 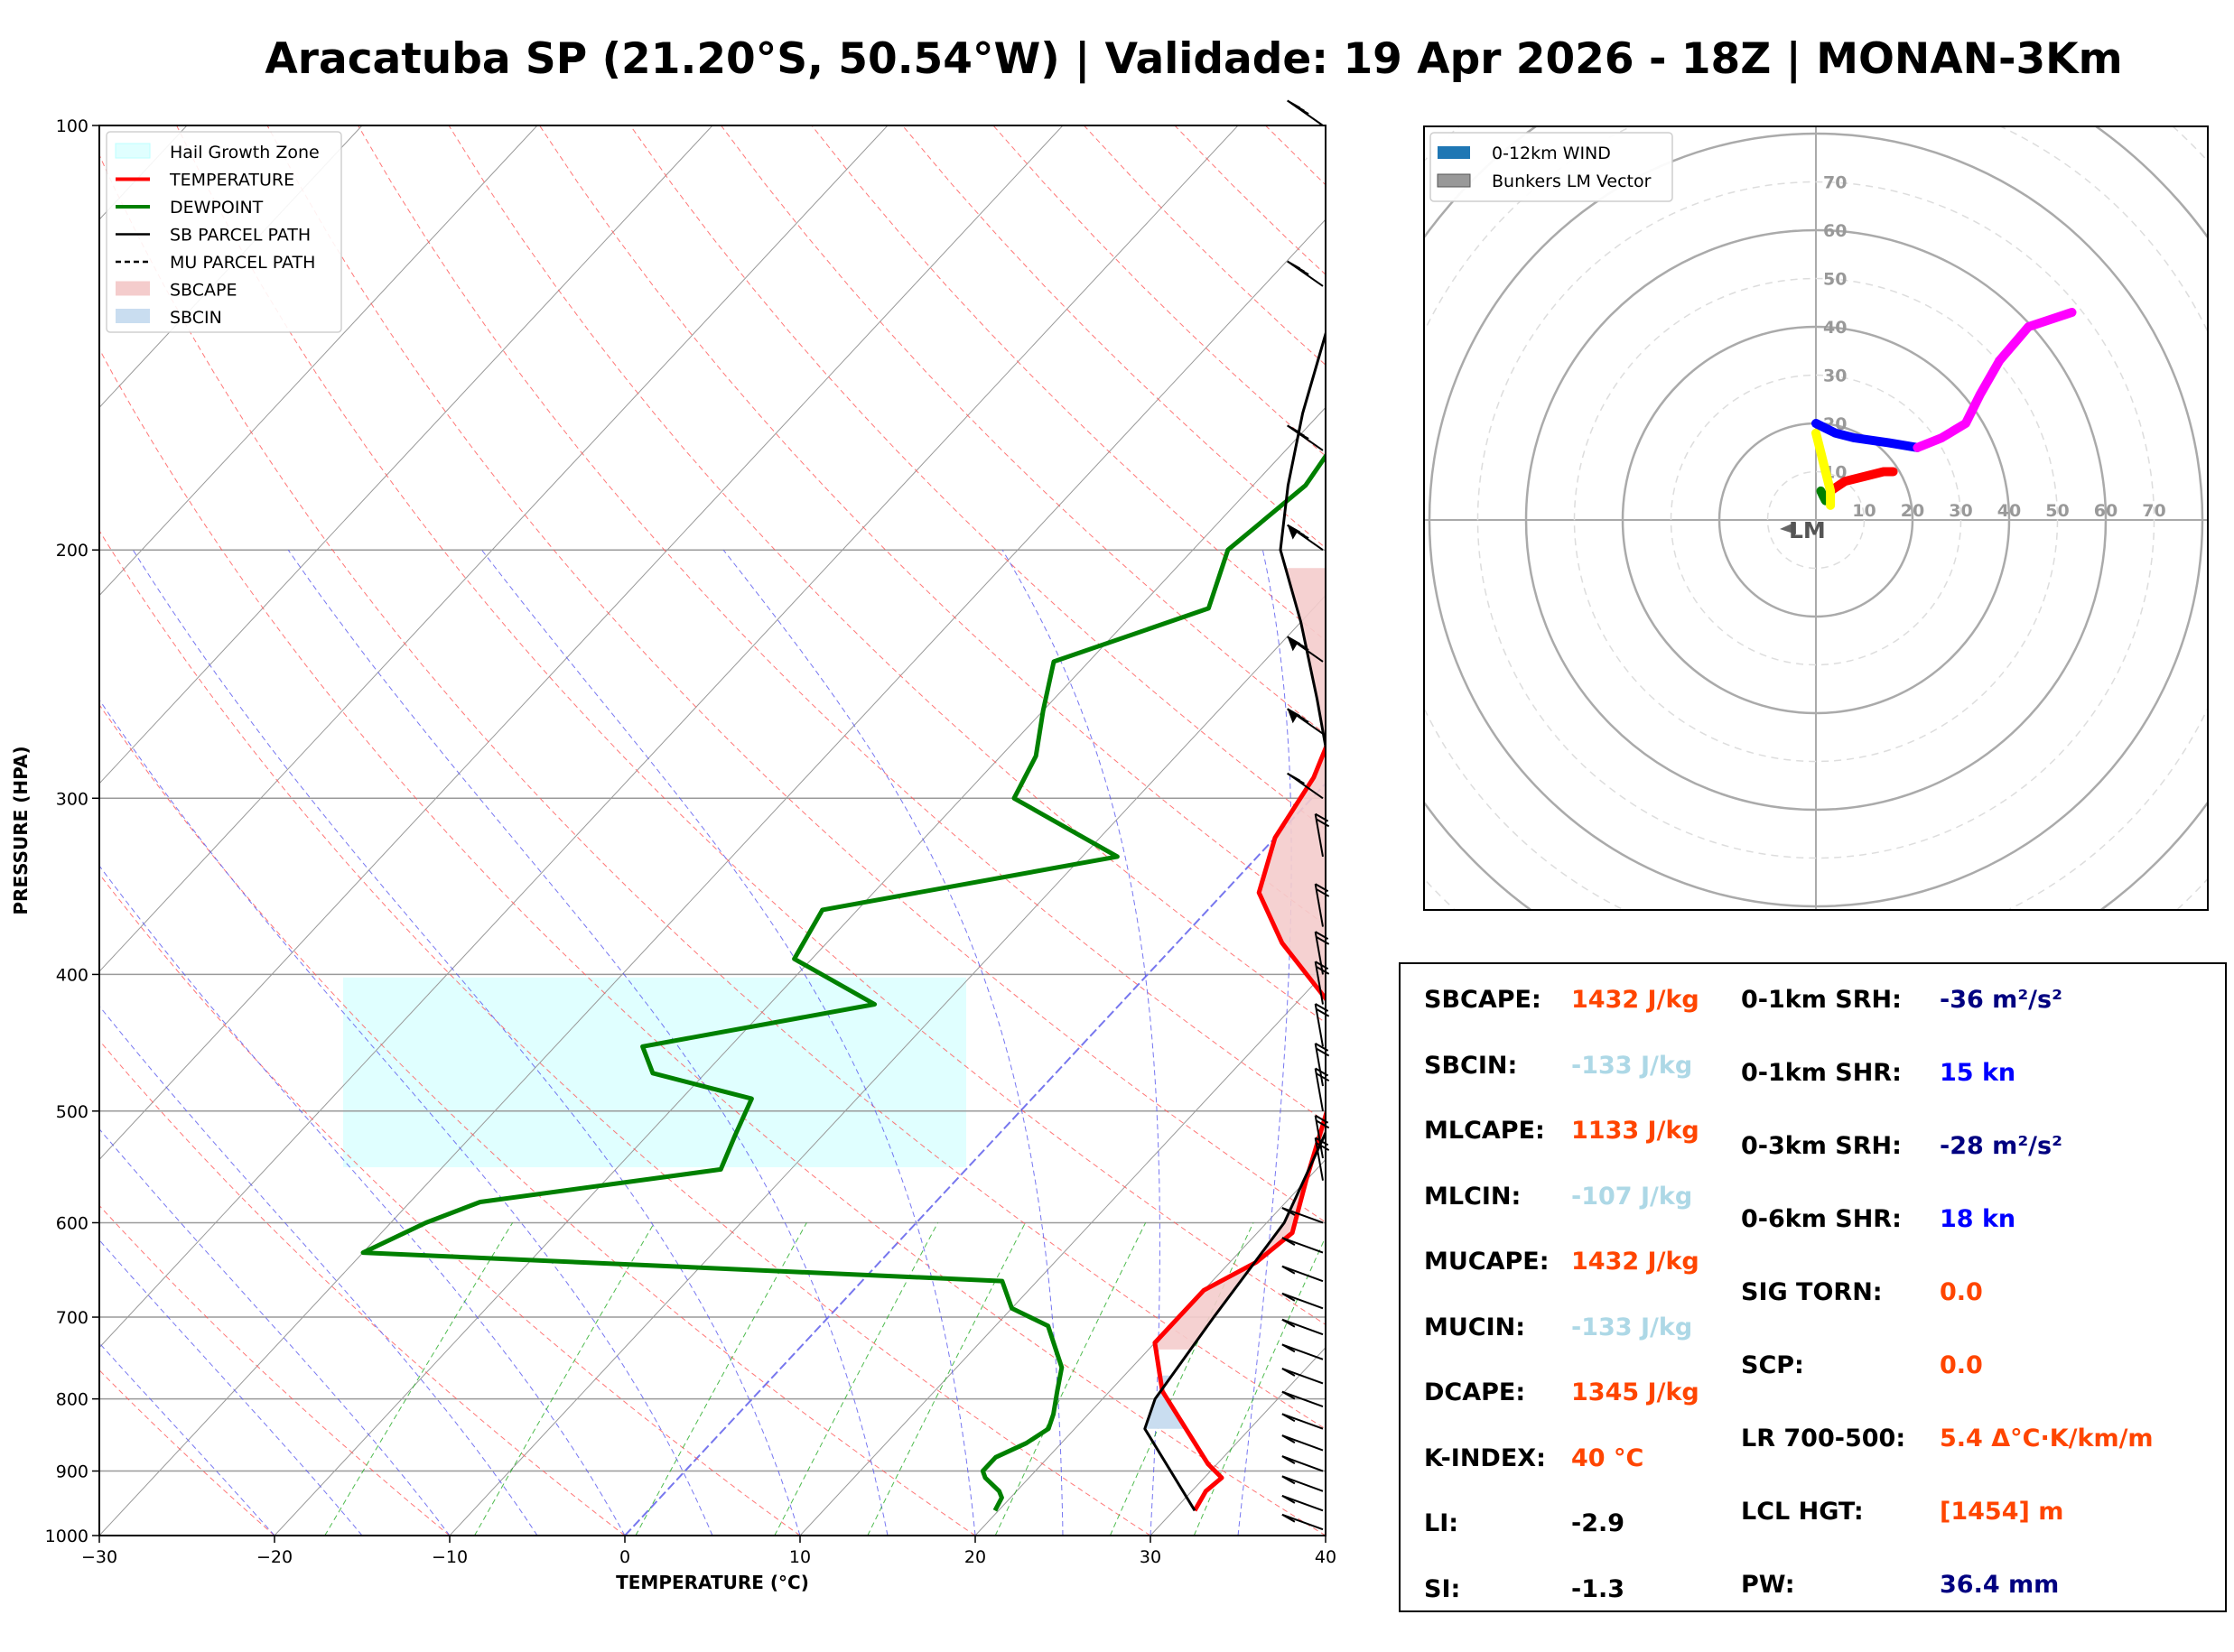 I want to click on stat-value: 1133 J/kg, so click(x=1635, y=1131).